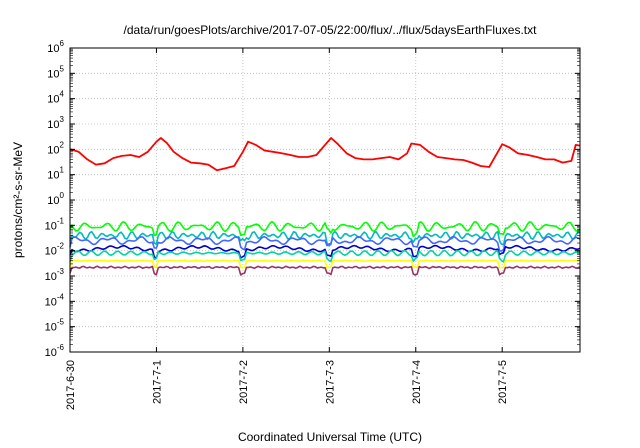 This screenshot has width=640, height=448. Describe the element at coordinates (330, 437) in the screenshot. I see `x-axis-label: Coordinated Universal Time (UTC)` at that location.